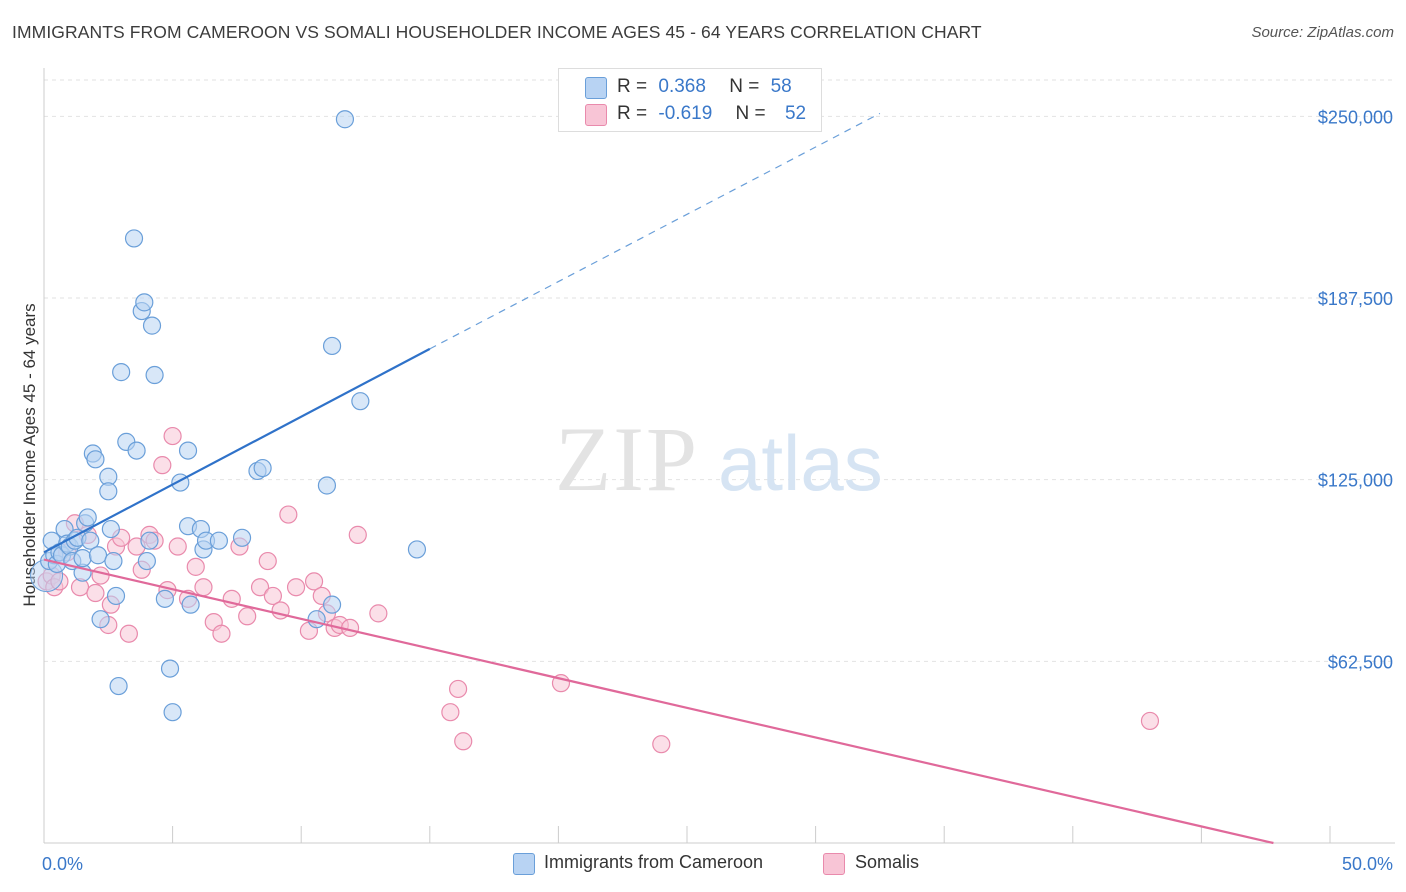 This screenshot has width=1406, height=892. Describe the element at coordinates (1355, 481) in the screenshot. I see `y-tick-label: $125,000` at that location.